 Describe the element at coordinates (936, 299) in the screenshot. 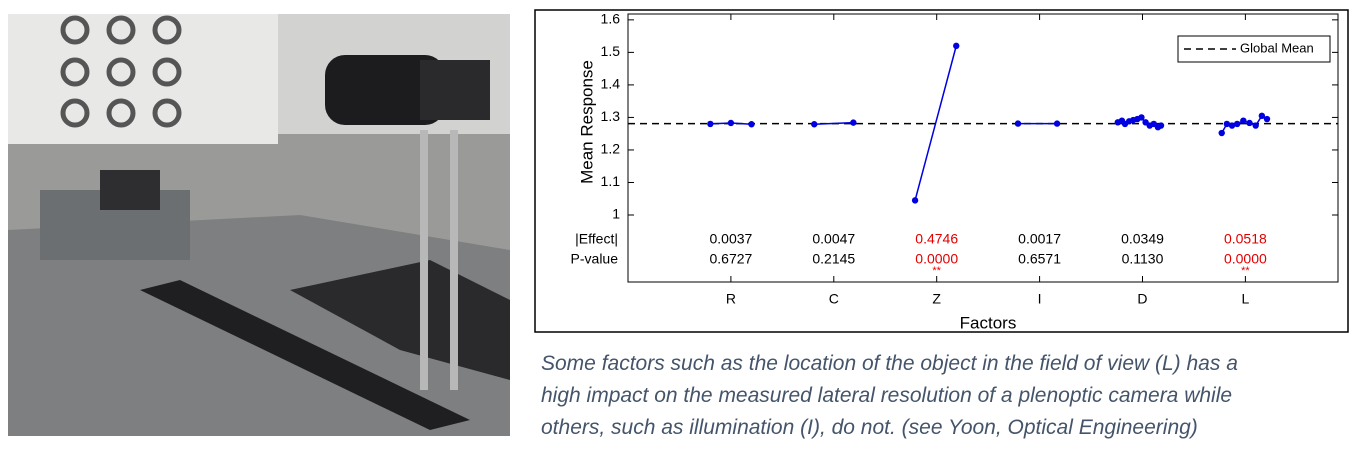

I see `x-tick-label: Z` at that location.